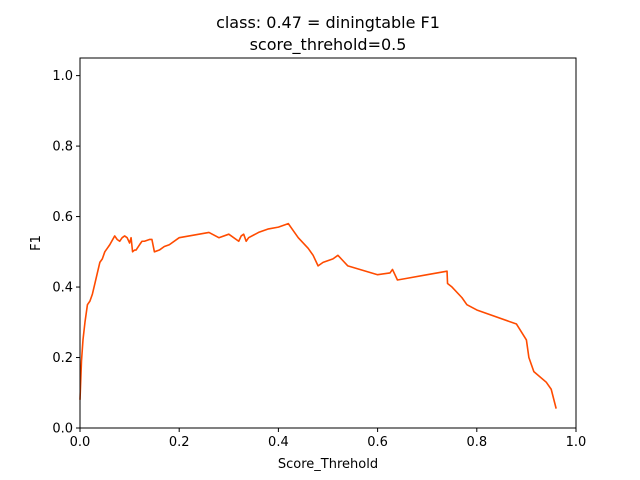 Image resolution: width=640 pixels, height=480 pixels. I want to click on y-tick-label: 0.8, so click(62, 147).